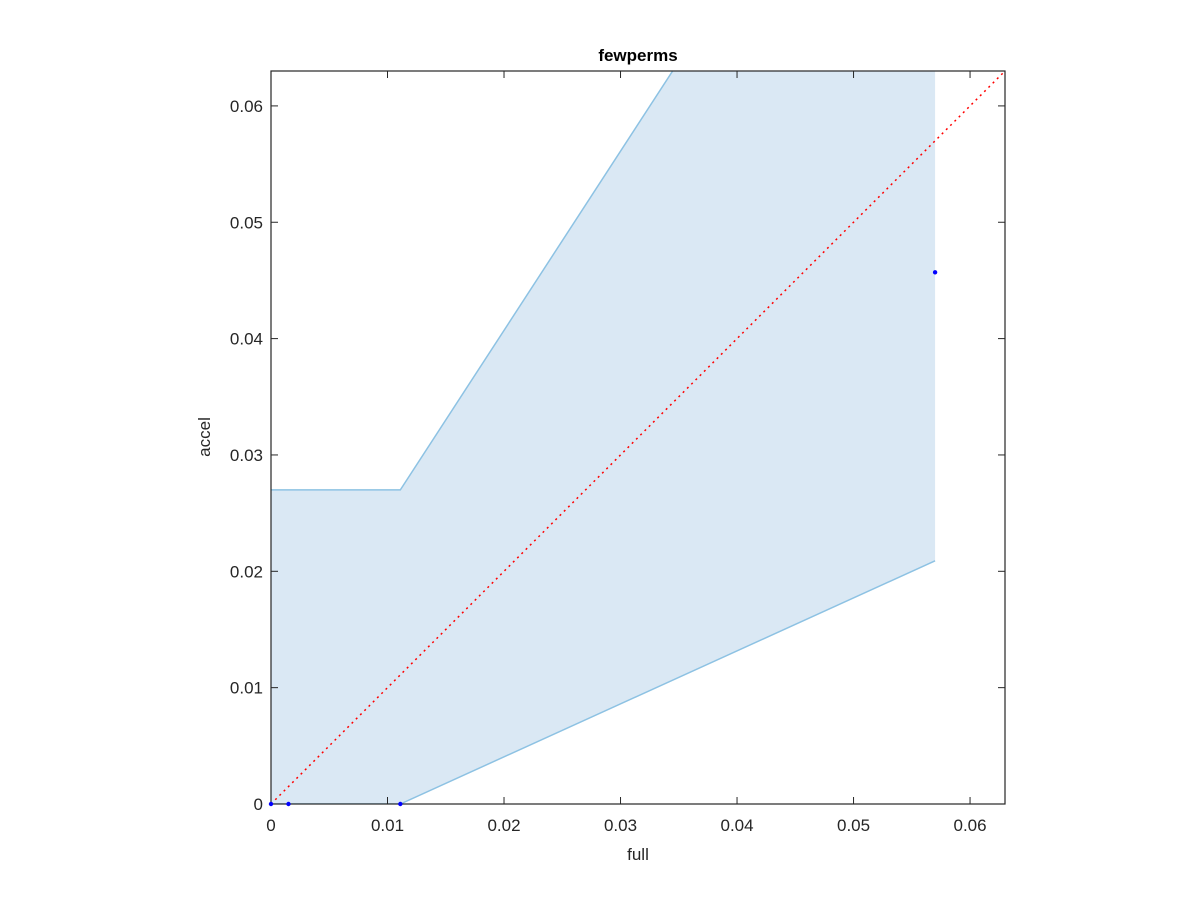 Image resolution: width=1200 pixels, height=900 pixels. Describe the element at coordinates (853, 825) in the screenshot. I see `x-tick-label: 0.05` at that location.